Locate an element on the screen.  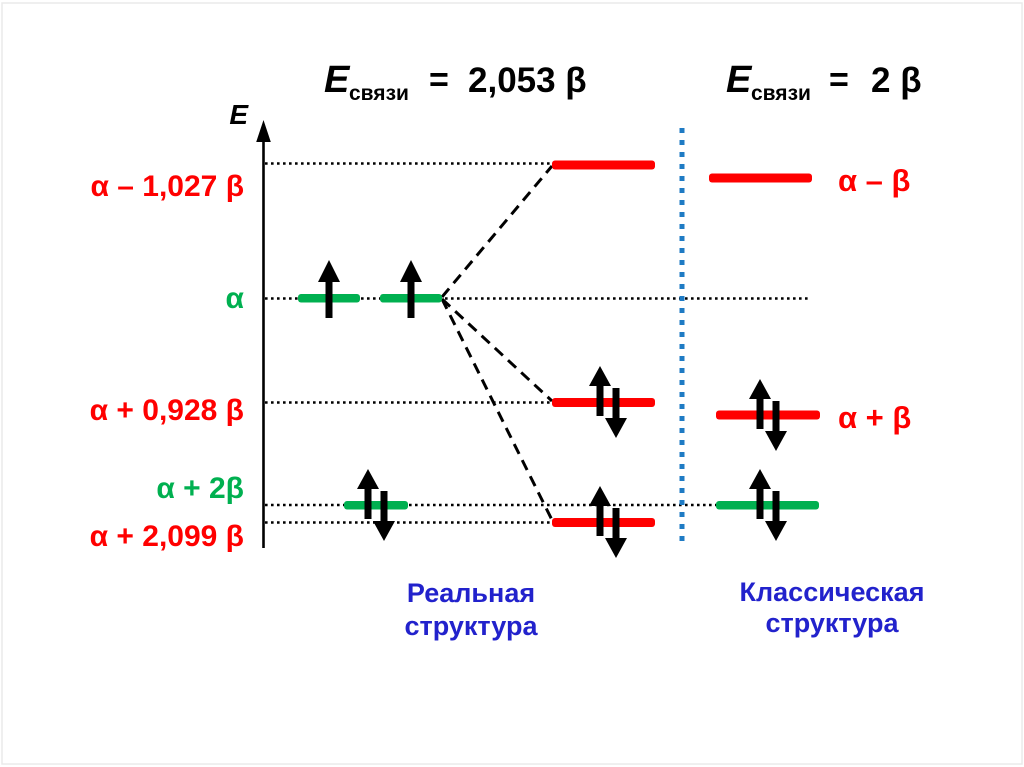
electron-pair-bonding-real is located at coordinates (608, 402).